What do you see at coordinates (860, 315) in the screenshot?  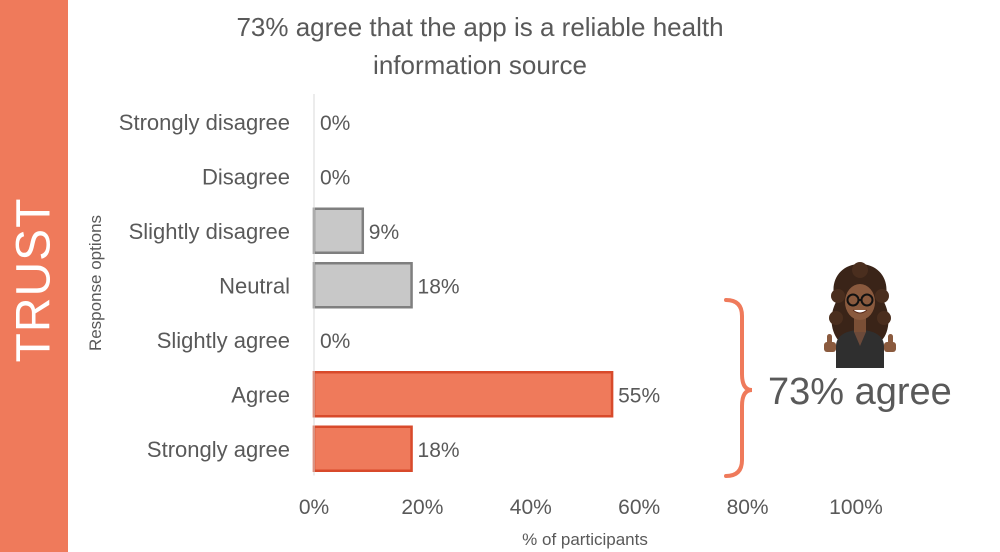 I see `thumbs-up-avatar-icon` at bounding box center [860, 315].